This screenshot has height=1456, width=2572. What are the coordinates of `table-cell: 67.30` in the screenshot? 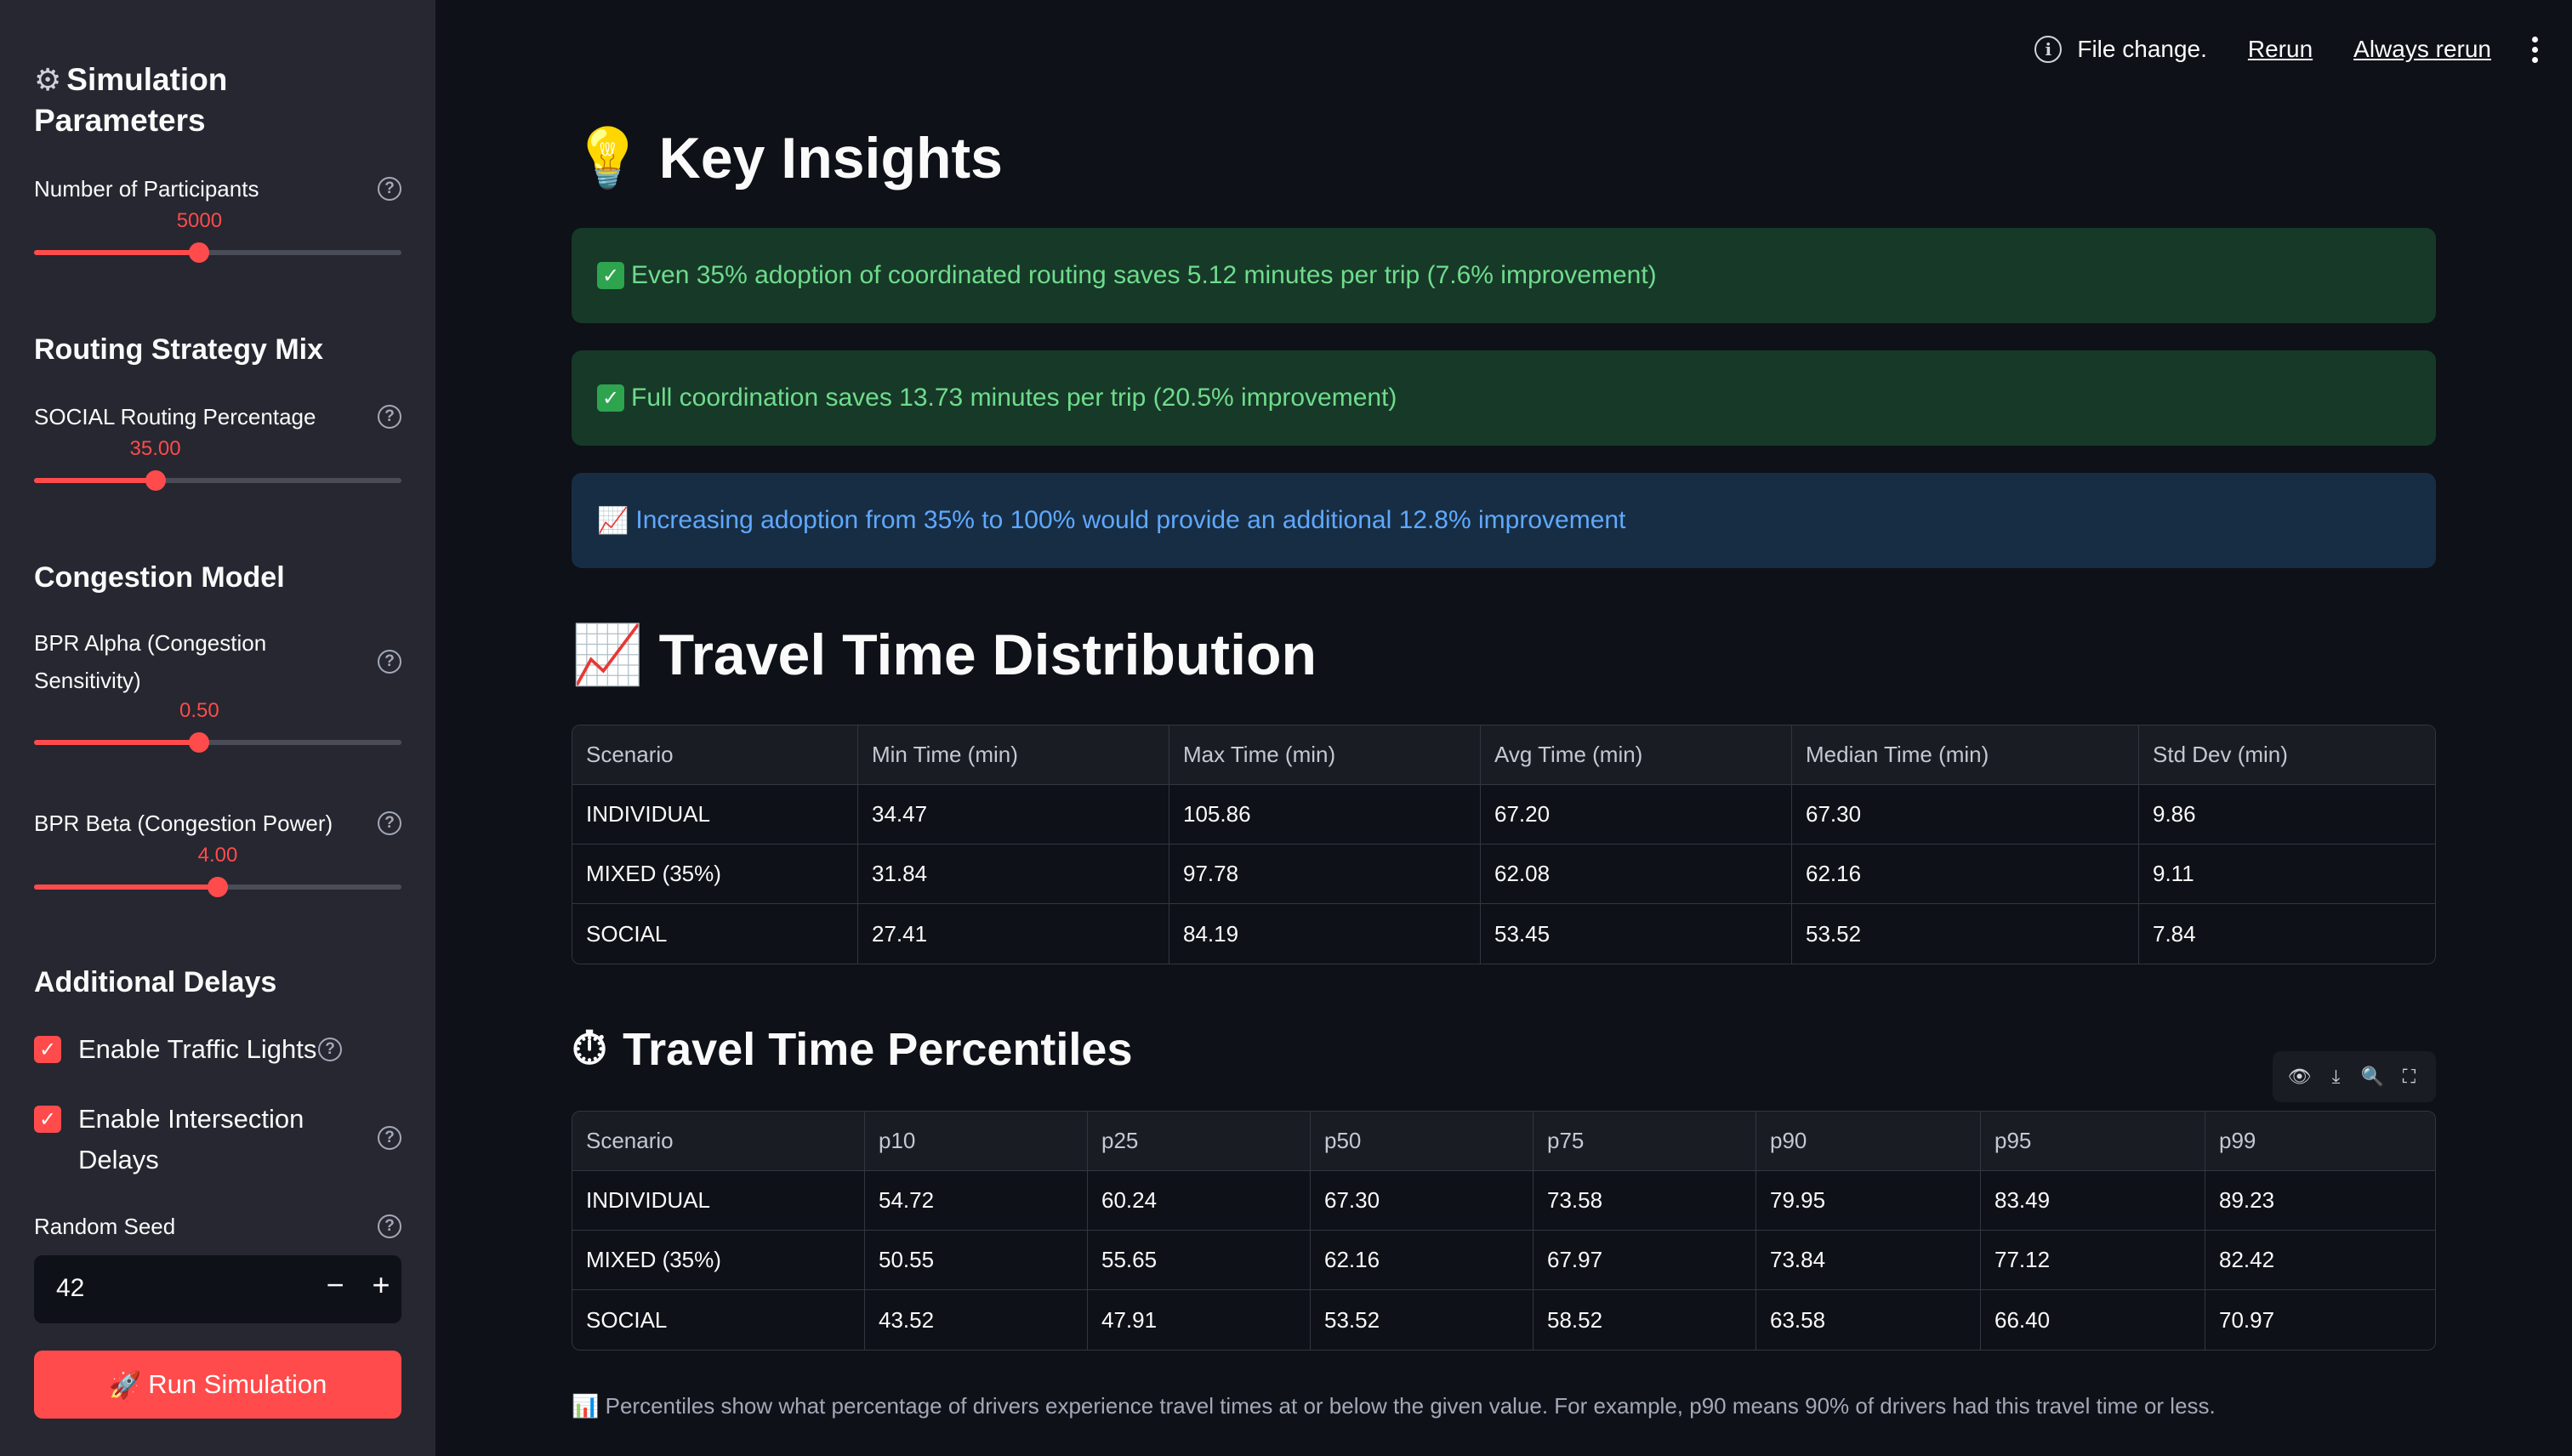 It's located at (1966, 815).